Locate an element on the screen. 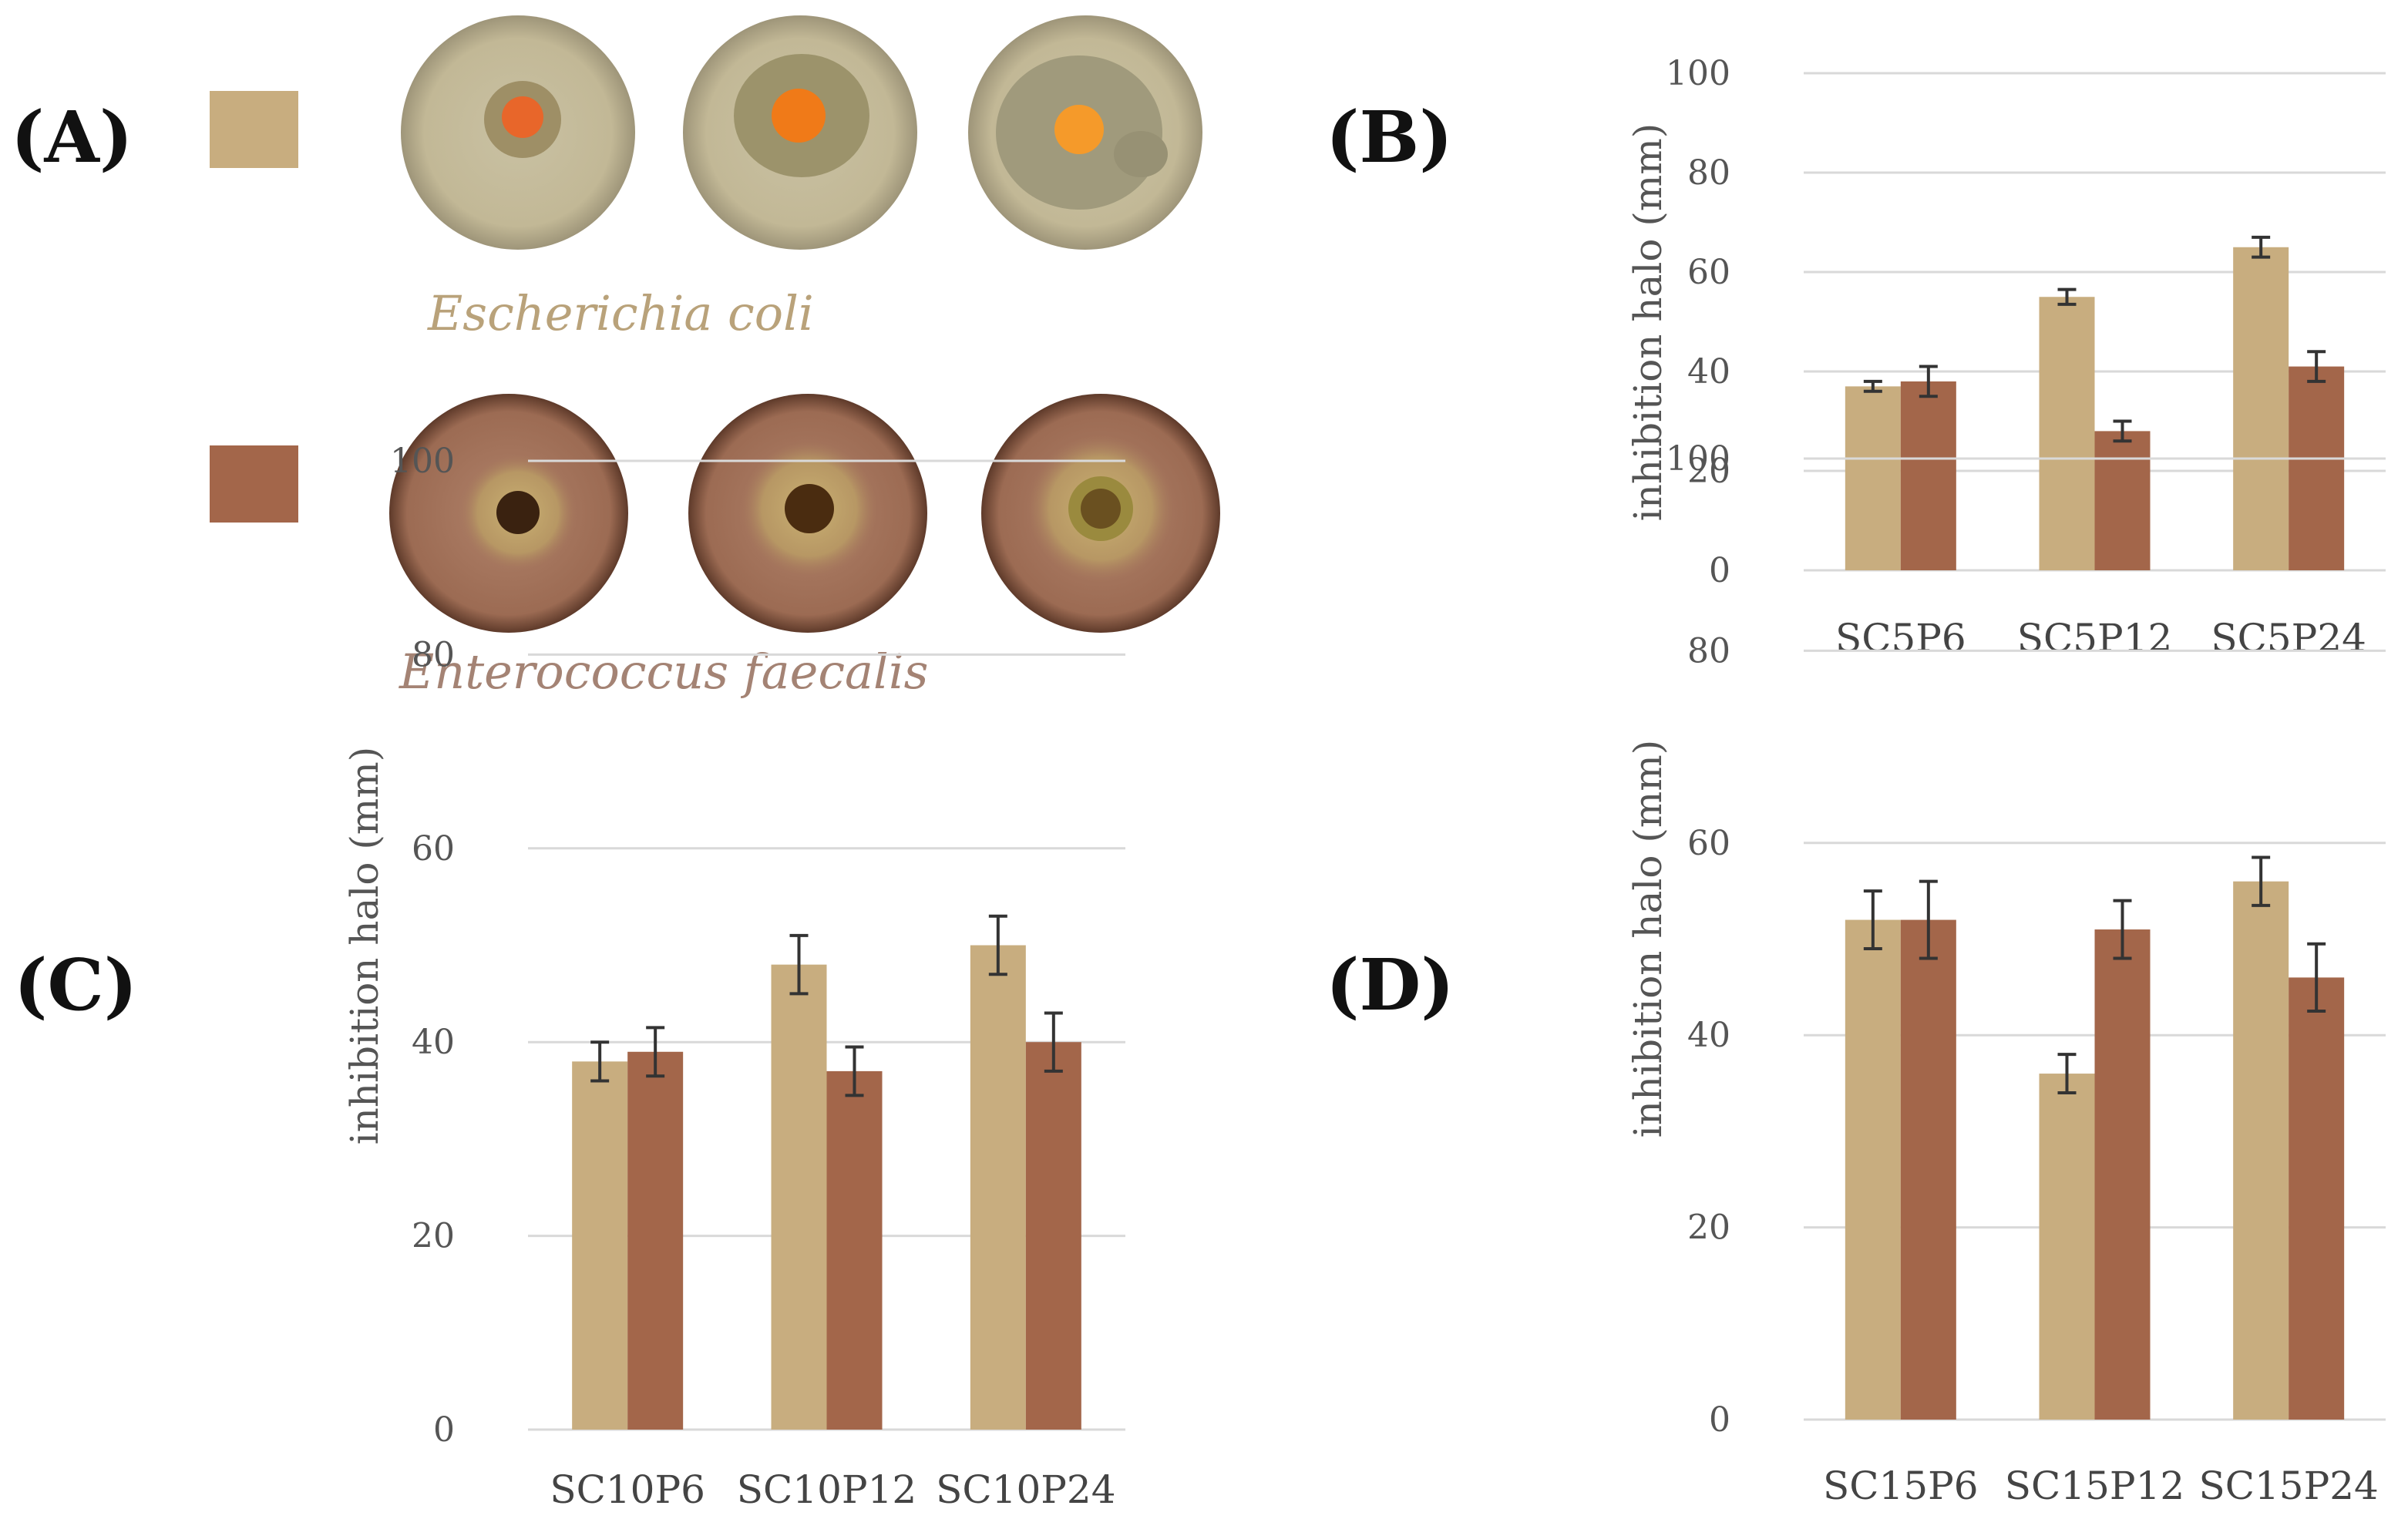  category-label-d: SC15P24 is located at coordinates (2288, 1486).